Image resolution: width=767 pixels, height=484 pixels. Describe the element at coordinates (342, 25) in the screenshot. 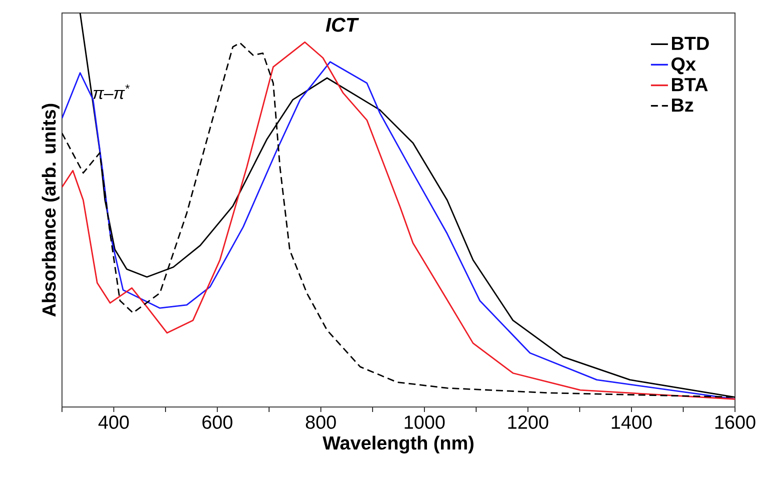

I see `annotation: ICT` at that location.